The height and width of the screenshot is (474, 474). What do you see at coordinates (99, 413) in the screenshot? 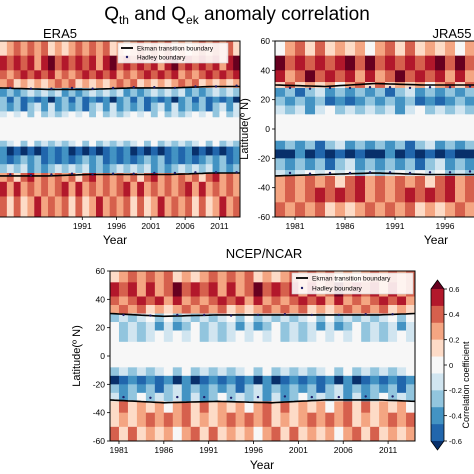
I see `y-tick-label: -40` at bounding box center [99, 413].